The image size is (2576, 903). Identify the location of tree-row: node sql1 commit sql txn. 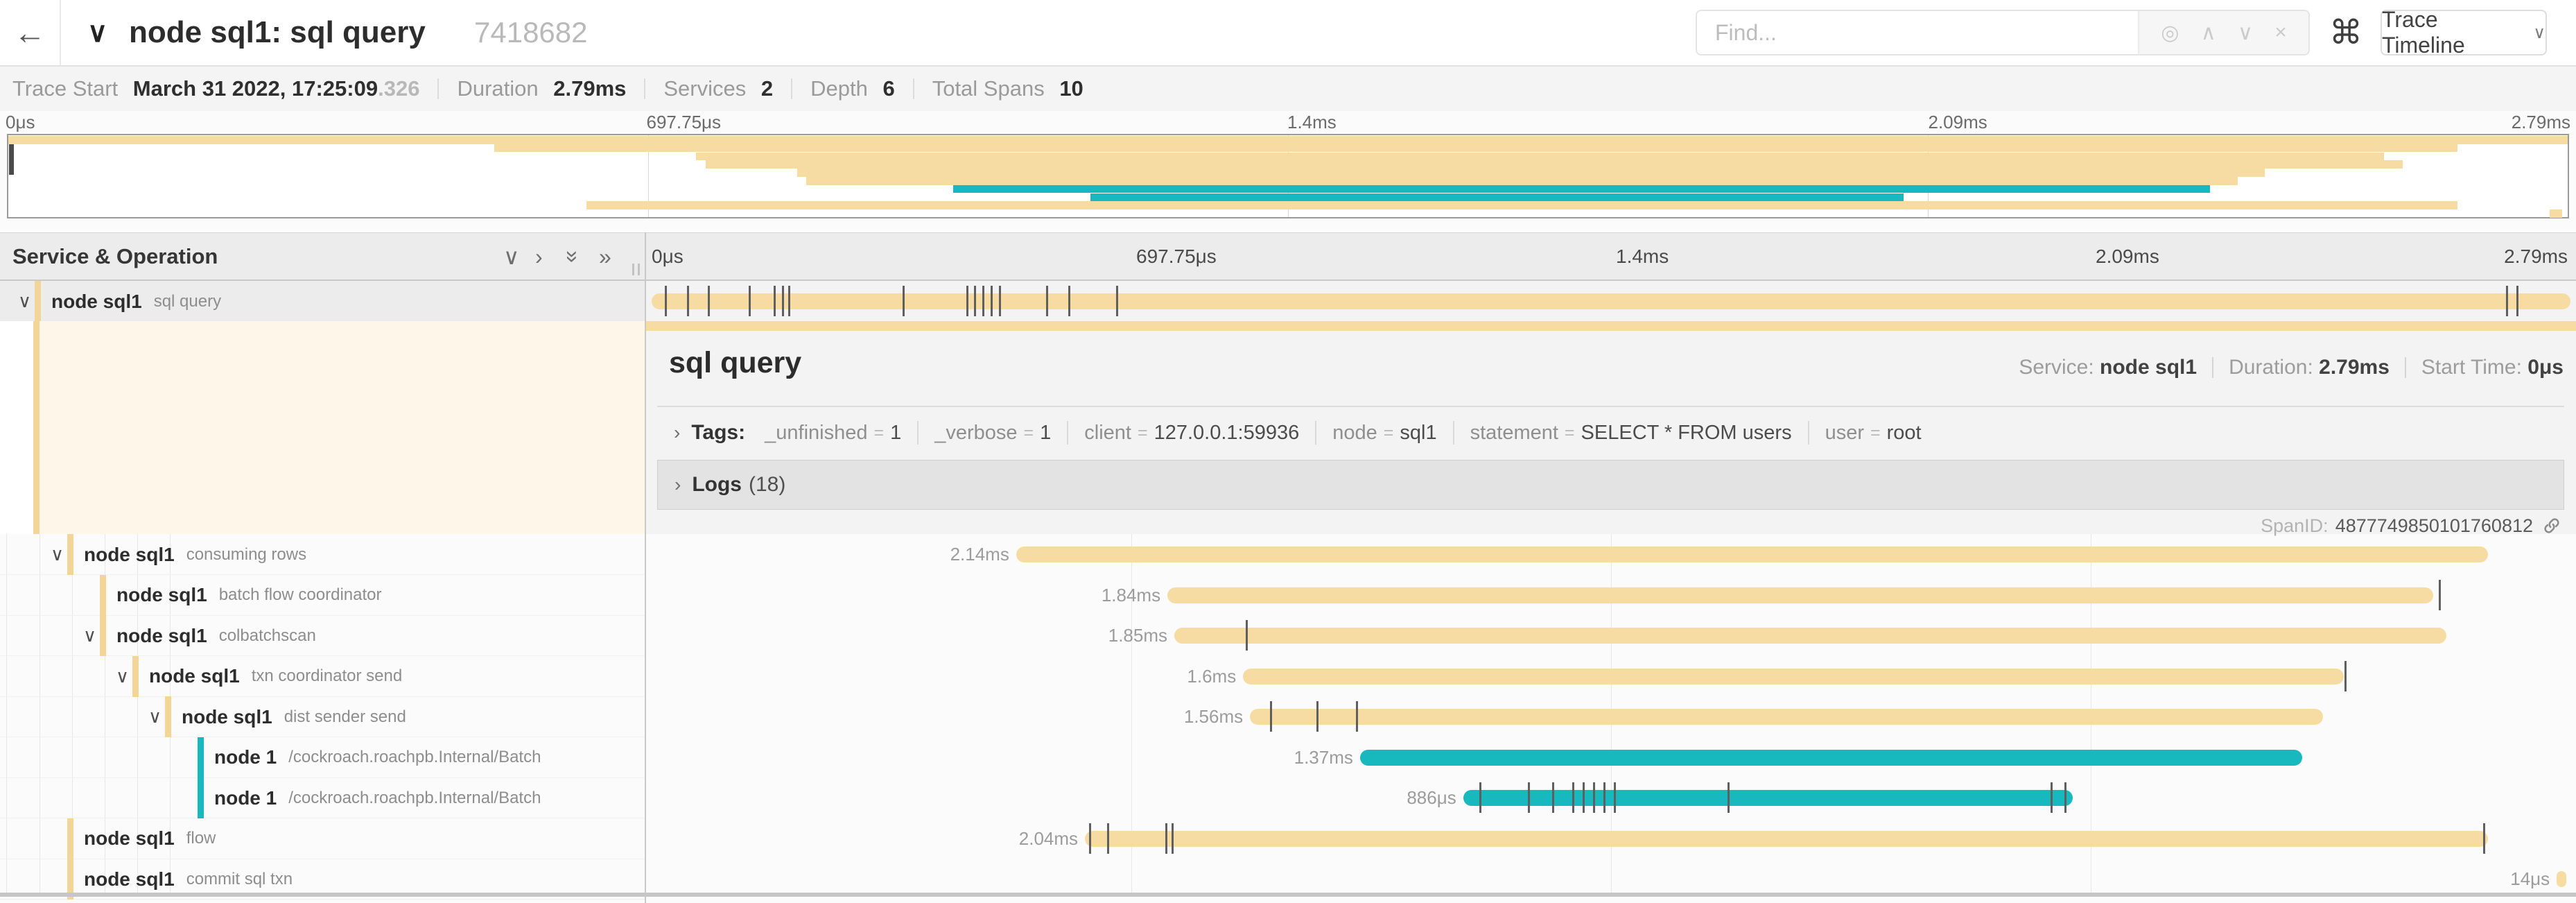
(322, 879).